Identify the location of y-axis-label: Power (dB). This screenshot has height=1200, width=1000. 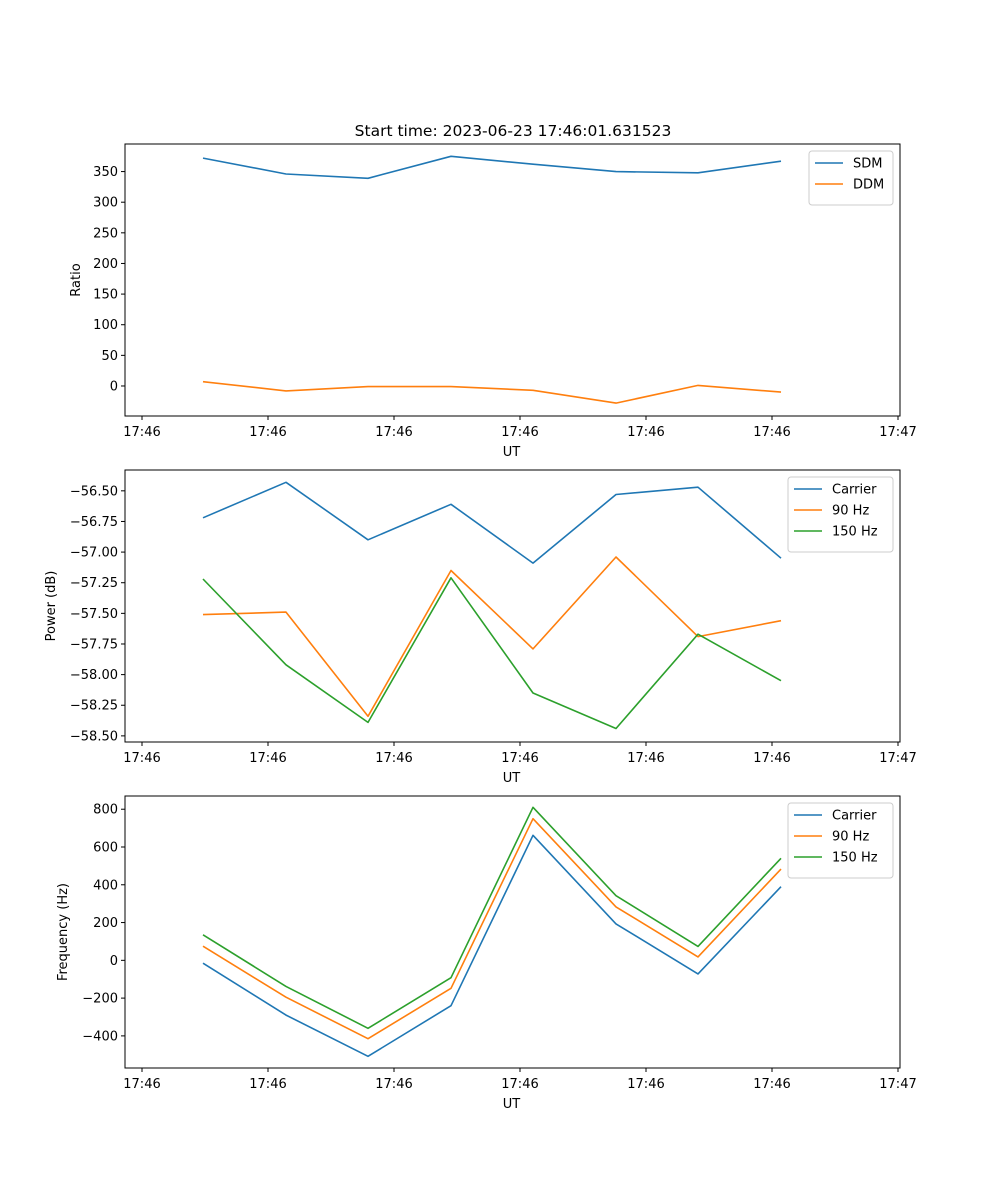
(51, 606).